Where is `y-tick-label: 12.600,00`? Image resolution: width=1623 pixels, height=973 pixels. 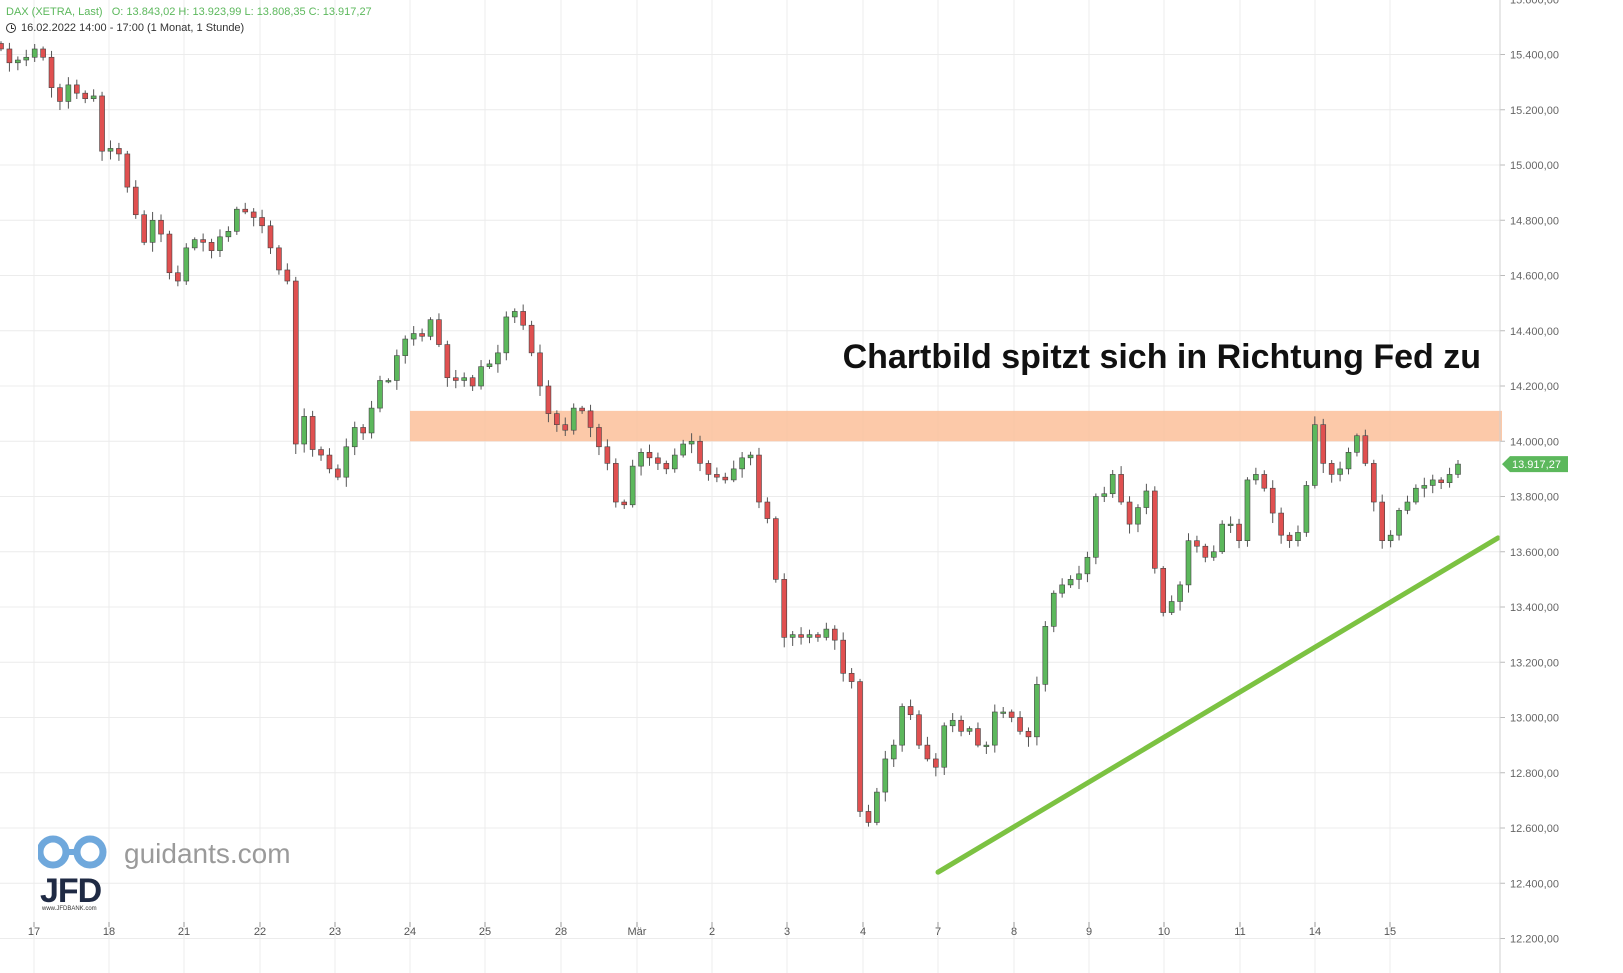 y-tick-label: 12.600,00 is located at coordinates (1534, 829).